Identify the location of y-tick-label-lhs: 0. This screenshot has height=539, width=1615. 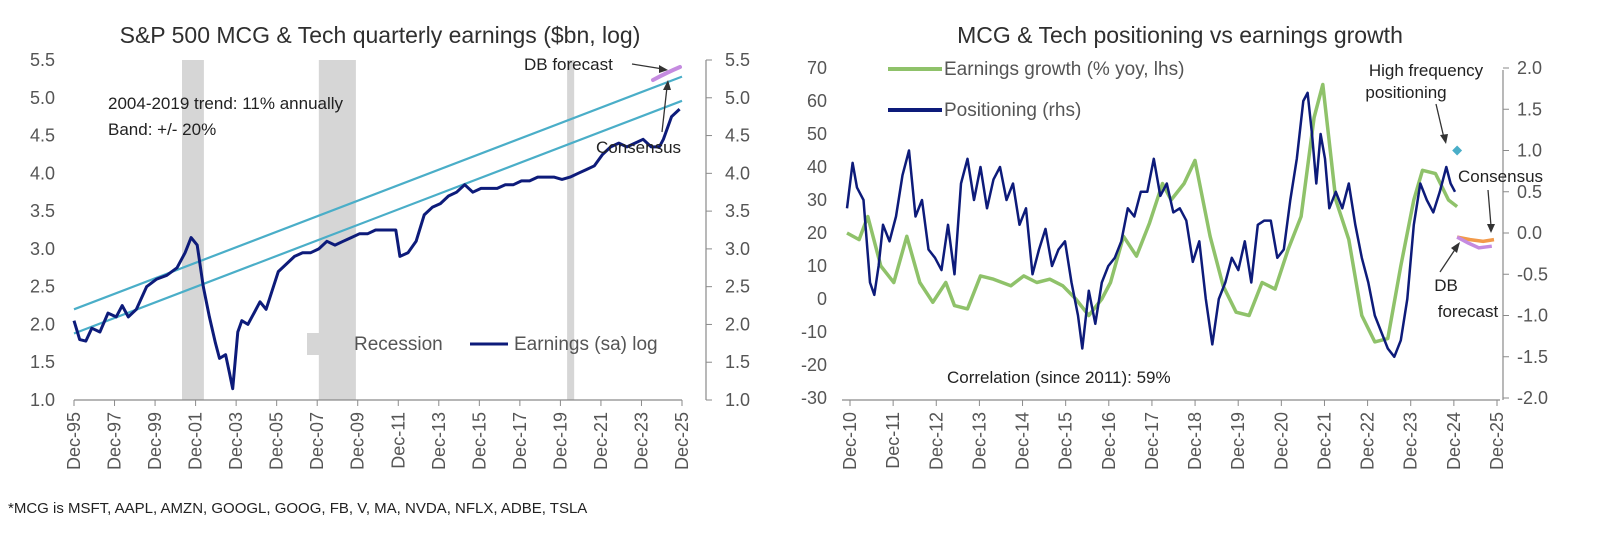
(822, 299).